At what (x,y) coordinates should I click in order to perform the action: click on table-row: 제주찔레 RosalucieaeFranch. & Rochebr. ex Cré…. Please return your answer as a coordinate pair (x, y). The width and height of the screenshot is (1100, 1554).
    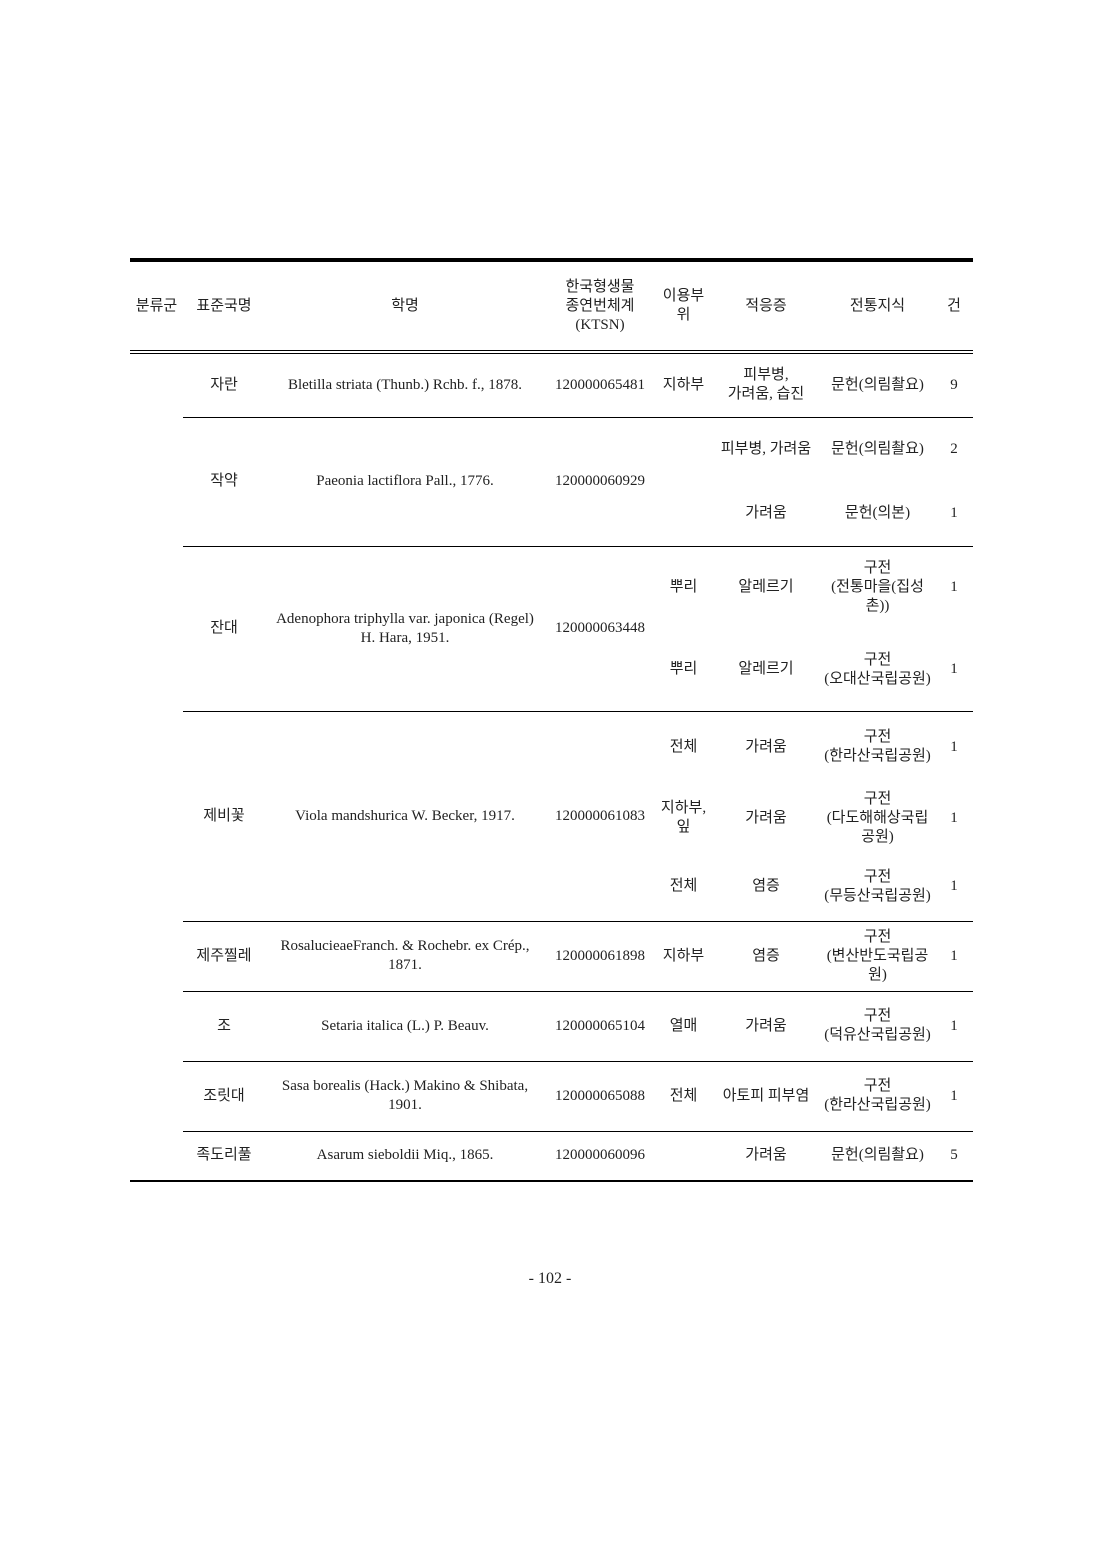
    Looking at the image, I should click on (551, 955).